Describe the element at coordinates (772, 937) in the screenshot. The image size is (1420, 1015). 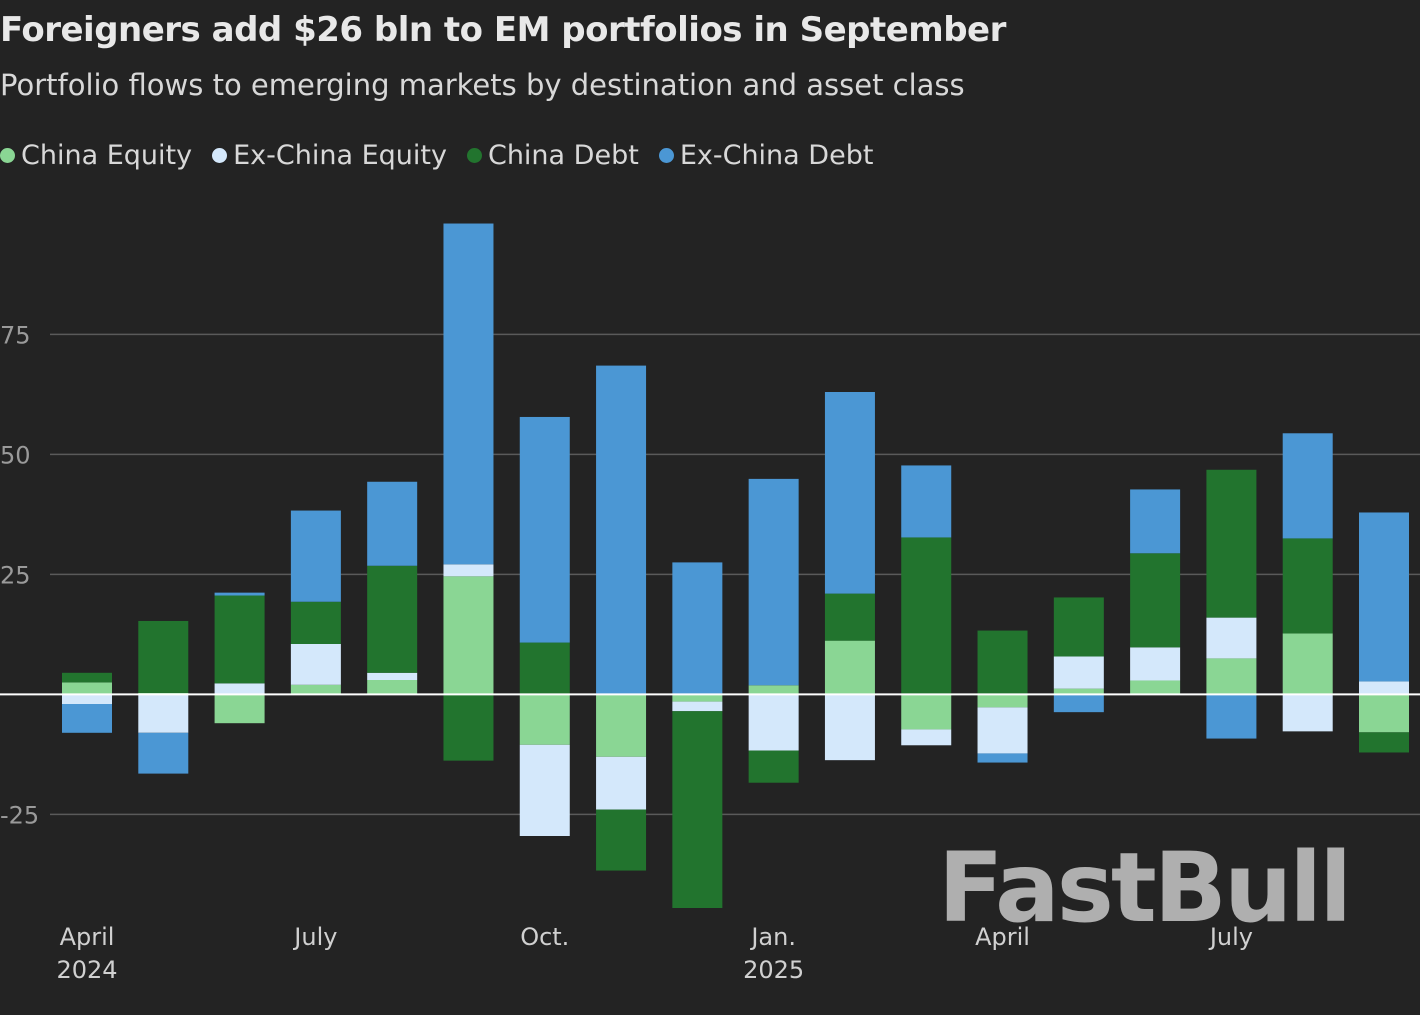
I see `x-tick-label: Jan.` at that location.